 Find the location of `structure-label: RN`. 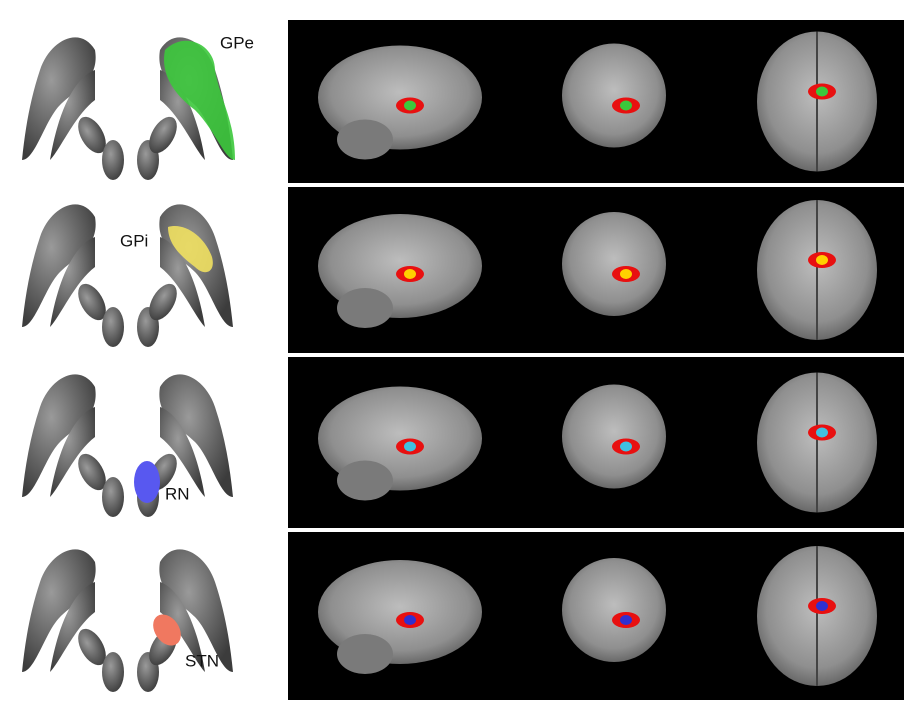

structure-label: RN is located at coordinates (177, 493).